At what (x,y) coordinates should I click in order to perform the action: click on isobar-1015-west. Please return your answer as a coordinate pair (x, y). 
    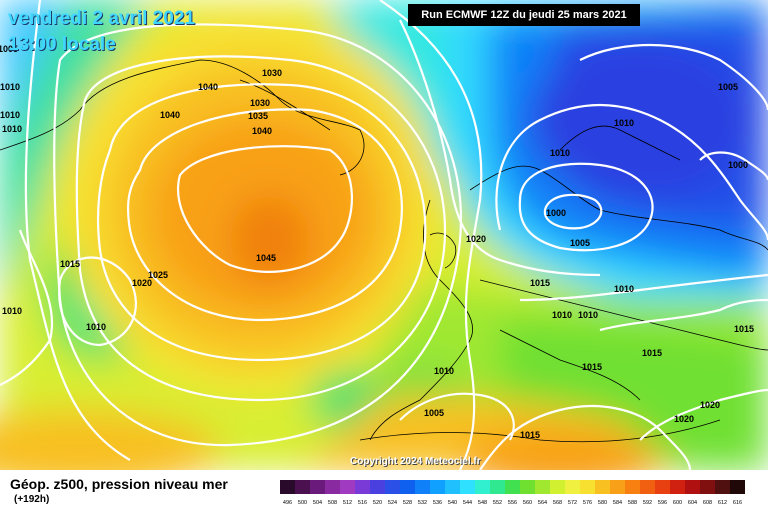
    Looking at the image, I should click on (27, 307).